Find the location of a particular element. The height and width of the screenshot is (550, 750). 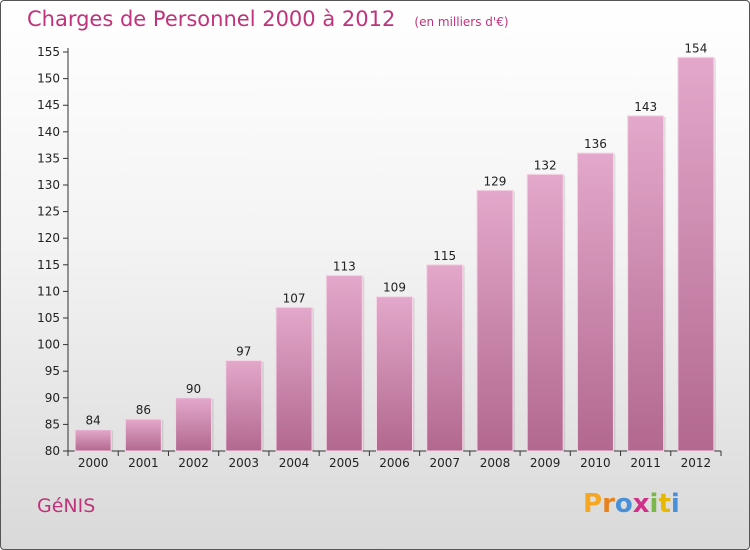

bar-2001 is located at coordinates (143, 435).